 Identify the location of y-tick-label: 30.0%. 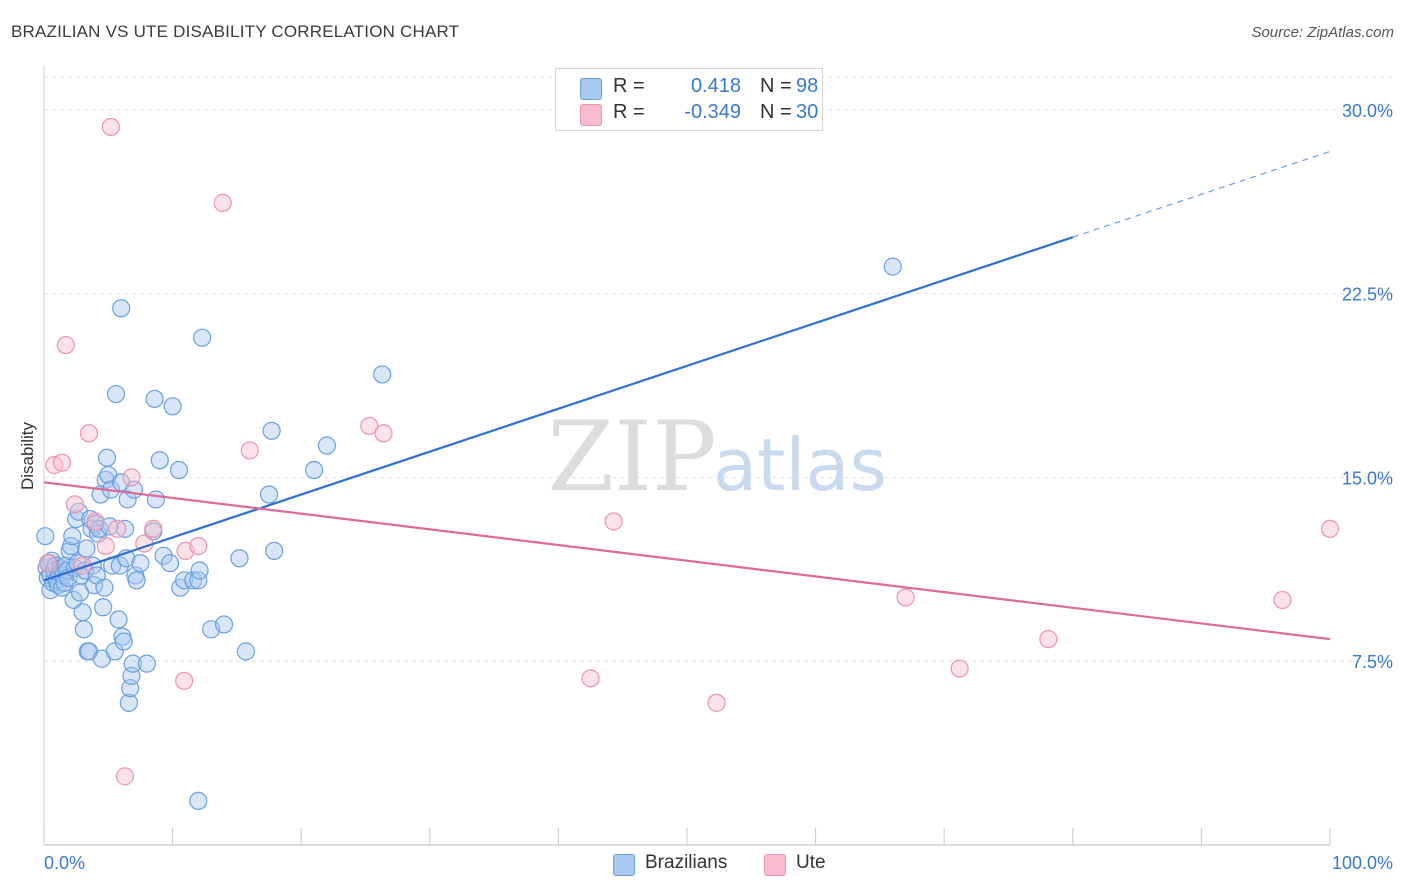
(1367, 111).